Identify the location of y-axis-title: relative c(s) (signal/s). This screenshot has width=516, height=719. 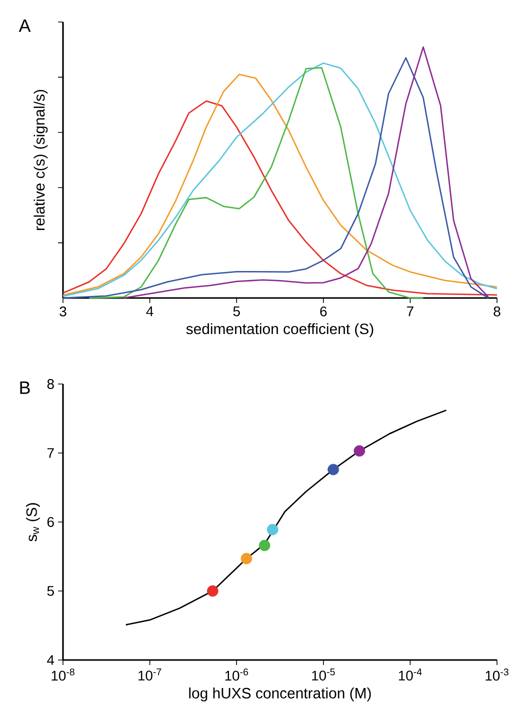
(41, 160).